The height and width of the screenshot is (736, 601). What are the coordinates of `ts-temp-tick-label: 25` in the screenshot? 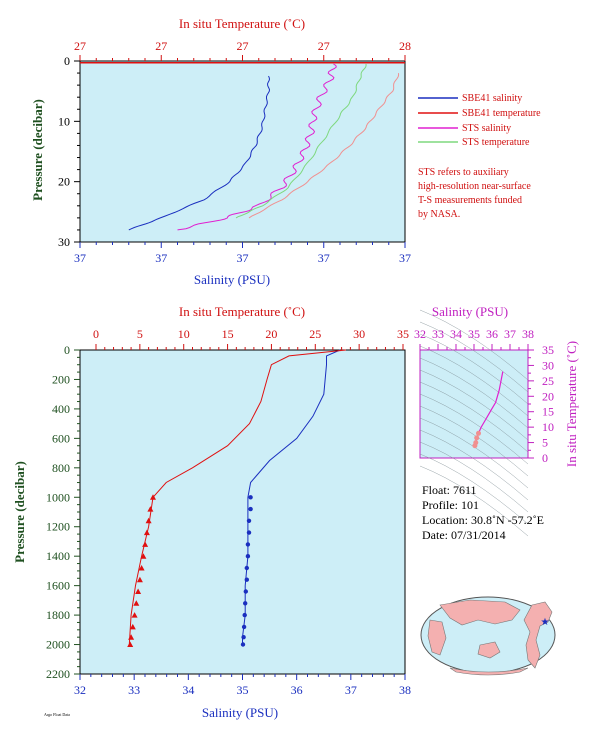 It's located at (548, 381).